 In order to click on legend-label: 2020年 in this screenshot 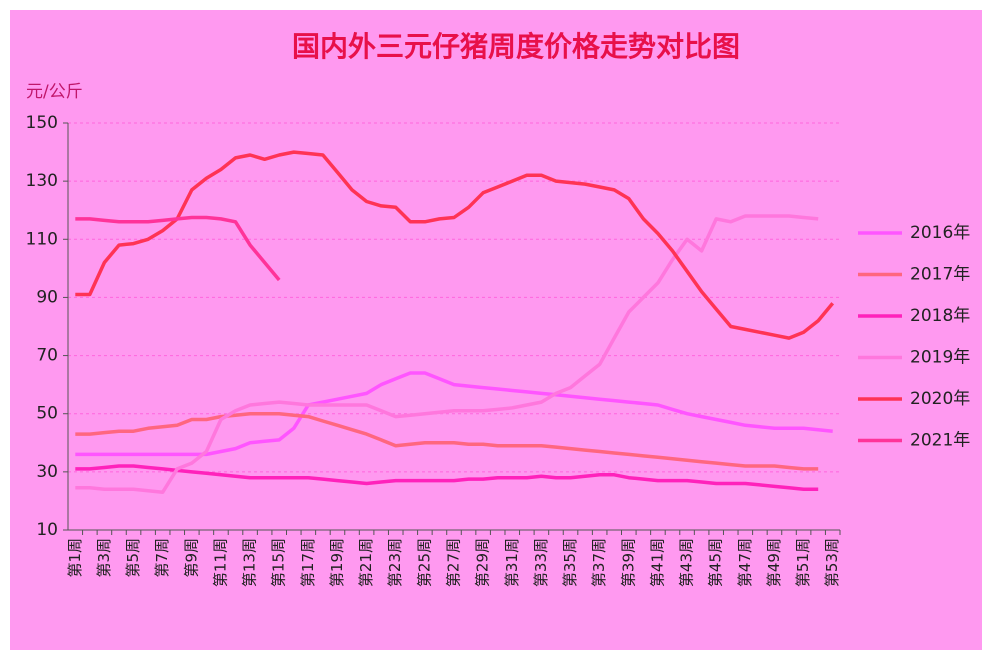, I will do `click(940, 399)`.